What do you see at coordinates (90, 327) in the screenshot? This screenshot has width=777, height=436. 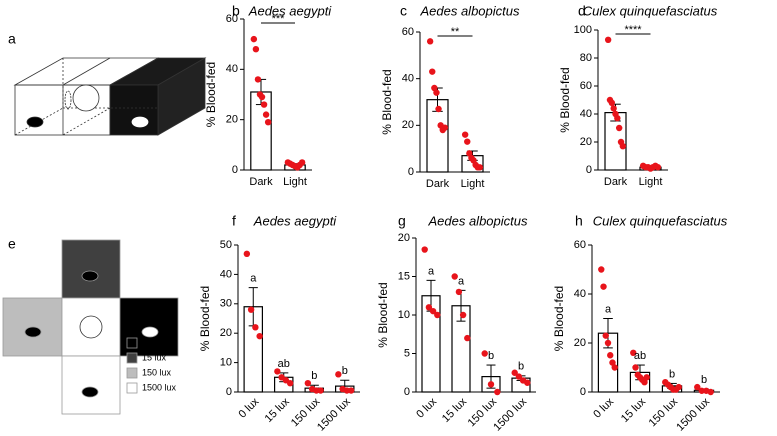 I see `five-chamber-diagram` at bounding box center [90, 327].